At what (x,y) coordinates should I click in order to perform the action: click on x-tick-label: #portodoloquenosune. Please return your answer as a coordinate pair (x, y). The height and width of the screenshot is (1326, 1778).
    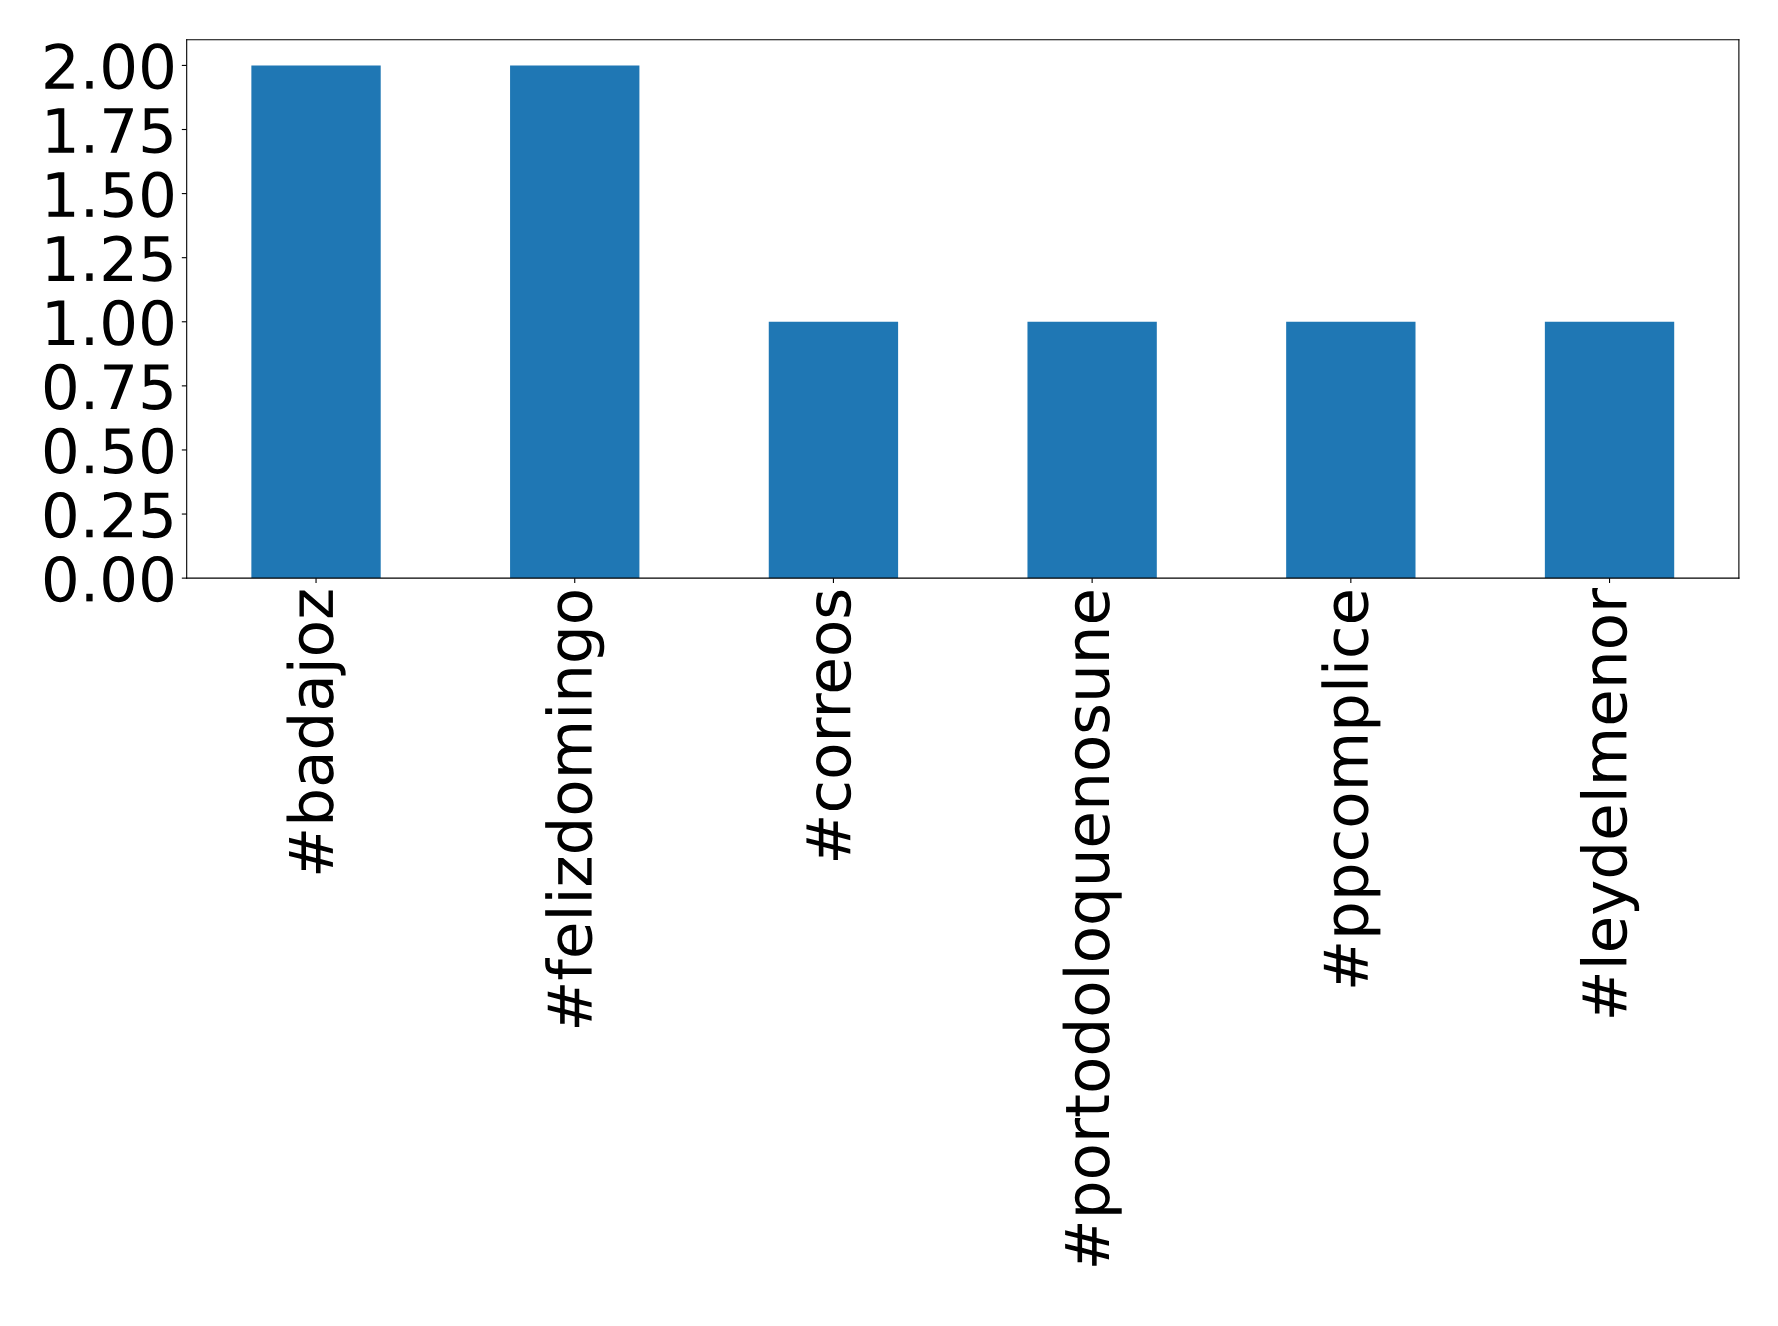
    Looking at the image, I should click on (1092, 928).